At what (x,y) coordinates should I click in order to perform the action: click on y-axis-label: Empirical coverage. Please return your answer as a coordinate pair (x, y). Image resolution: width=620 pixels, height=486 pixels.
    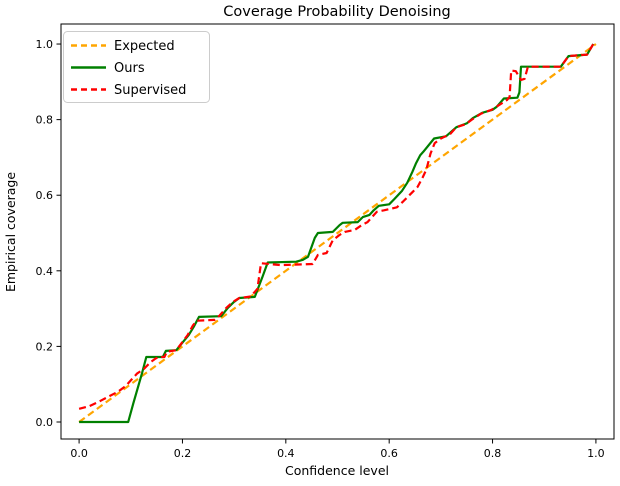
    Looking at the image, I should click on (10, 232).